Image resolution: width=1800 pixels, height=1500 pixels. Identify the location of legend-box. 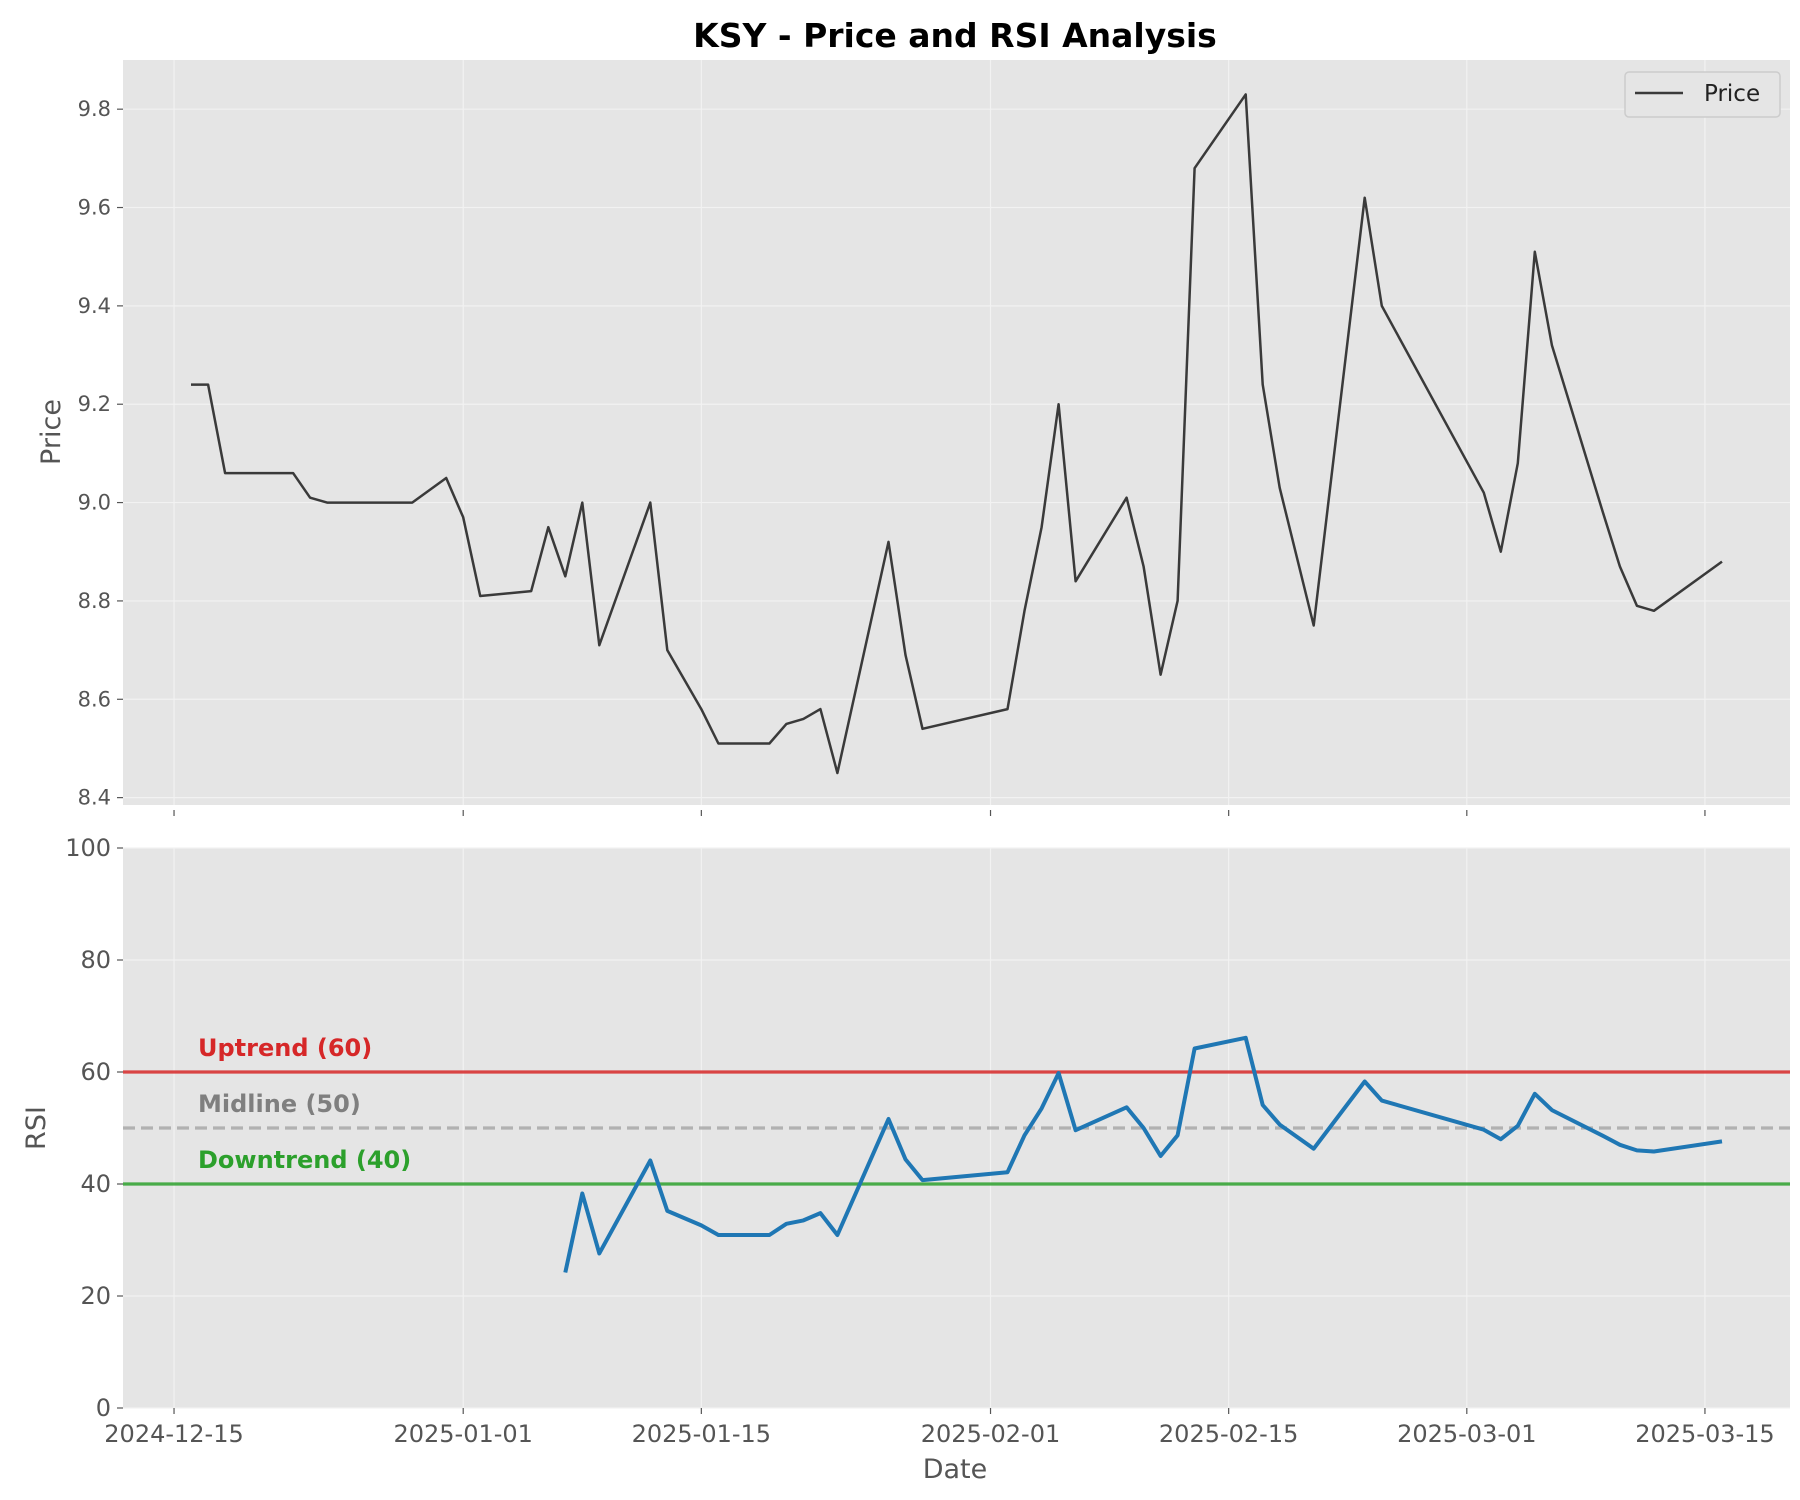
(1702, 94).